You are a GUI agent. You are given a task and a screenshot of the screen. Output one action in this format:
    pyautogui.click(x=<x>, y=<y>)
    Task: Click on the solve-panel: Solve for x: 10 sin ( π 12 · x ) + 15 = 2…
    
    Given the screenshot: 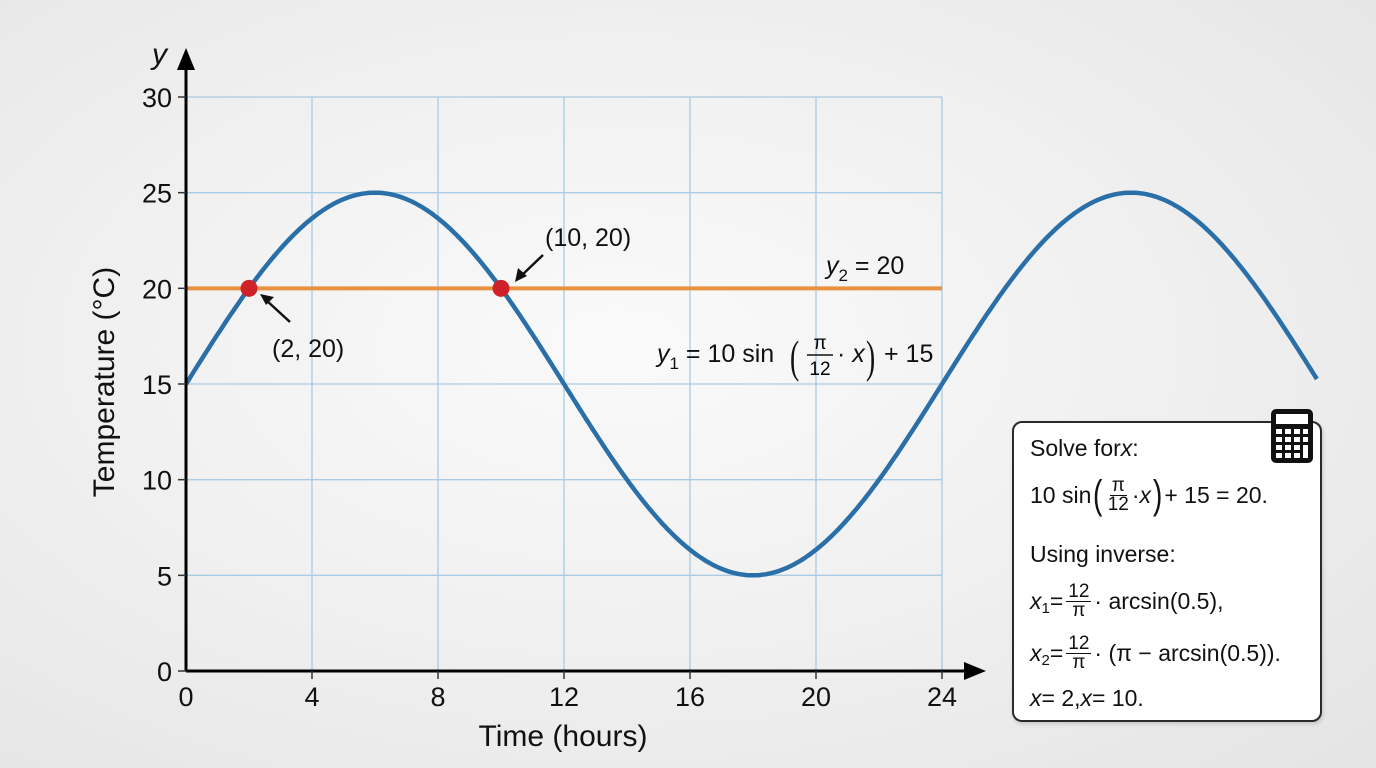 What is the action you would take?
    pyautogui.click(x=1167, y=571)
    